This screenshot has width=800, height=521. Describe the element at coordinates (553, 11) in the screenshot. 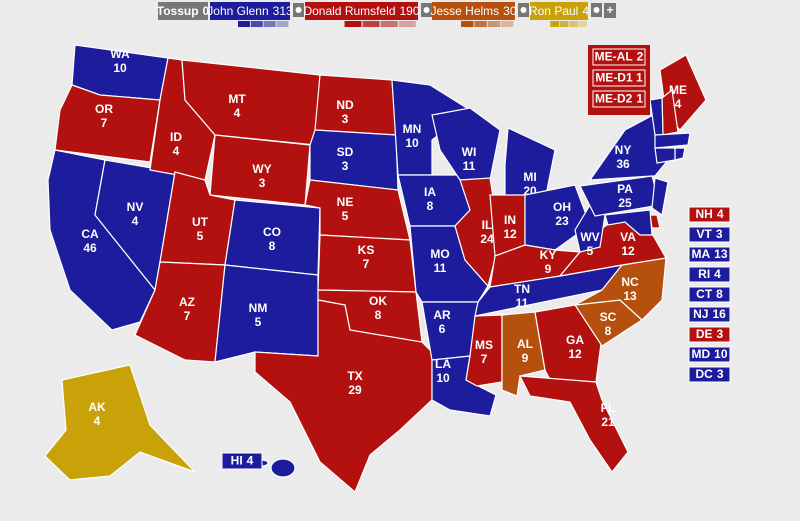

I see `label-name: Ron Paul` at that location.